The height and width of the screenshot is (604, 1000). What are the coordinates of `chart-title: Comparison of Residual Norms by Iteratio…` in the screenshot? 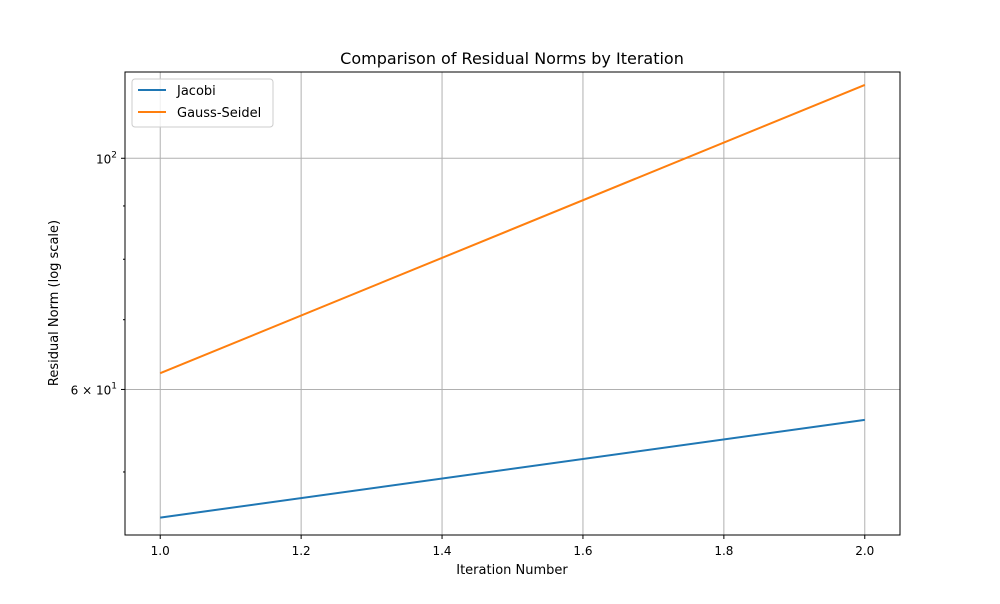 It's located at (512, 58).